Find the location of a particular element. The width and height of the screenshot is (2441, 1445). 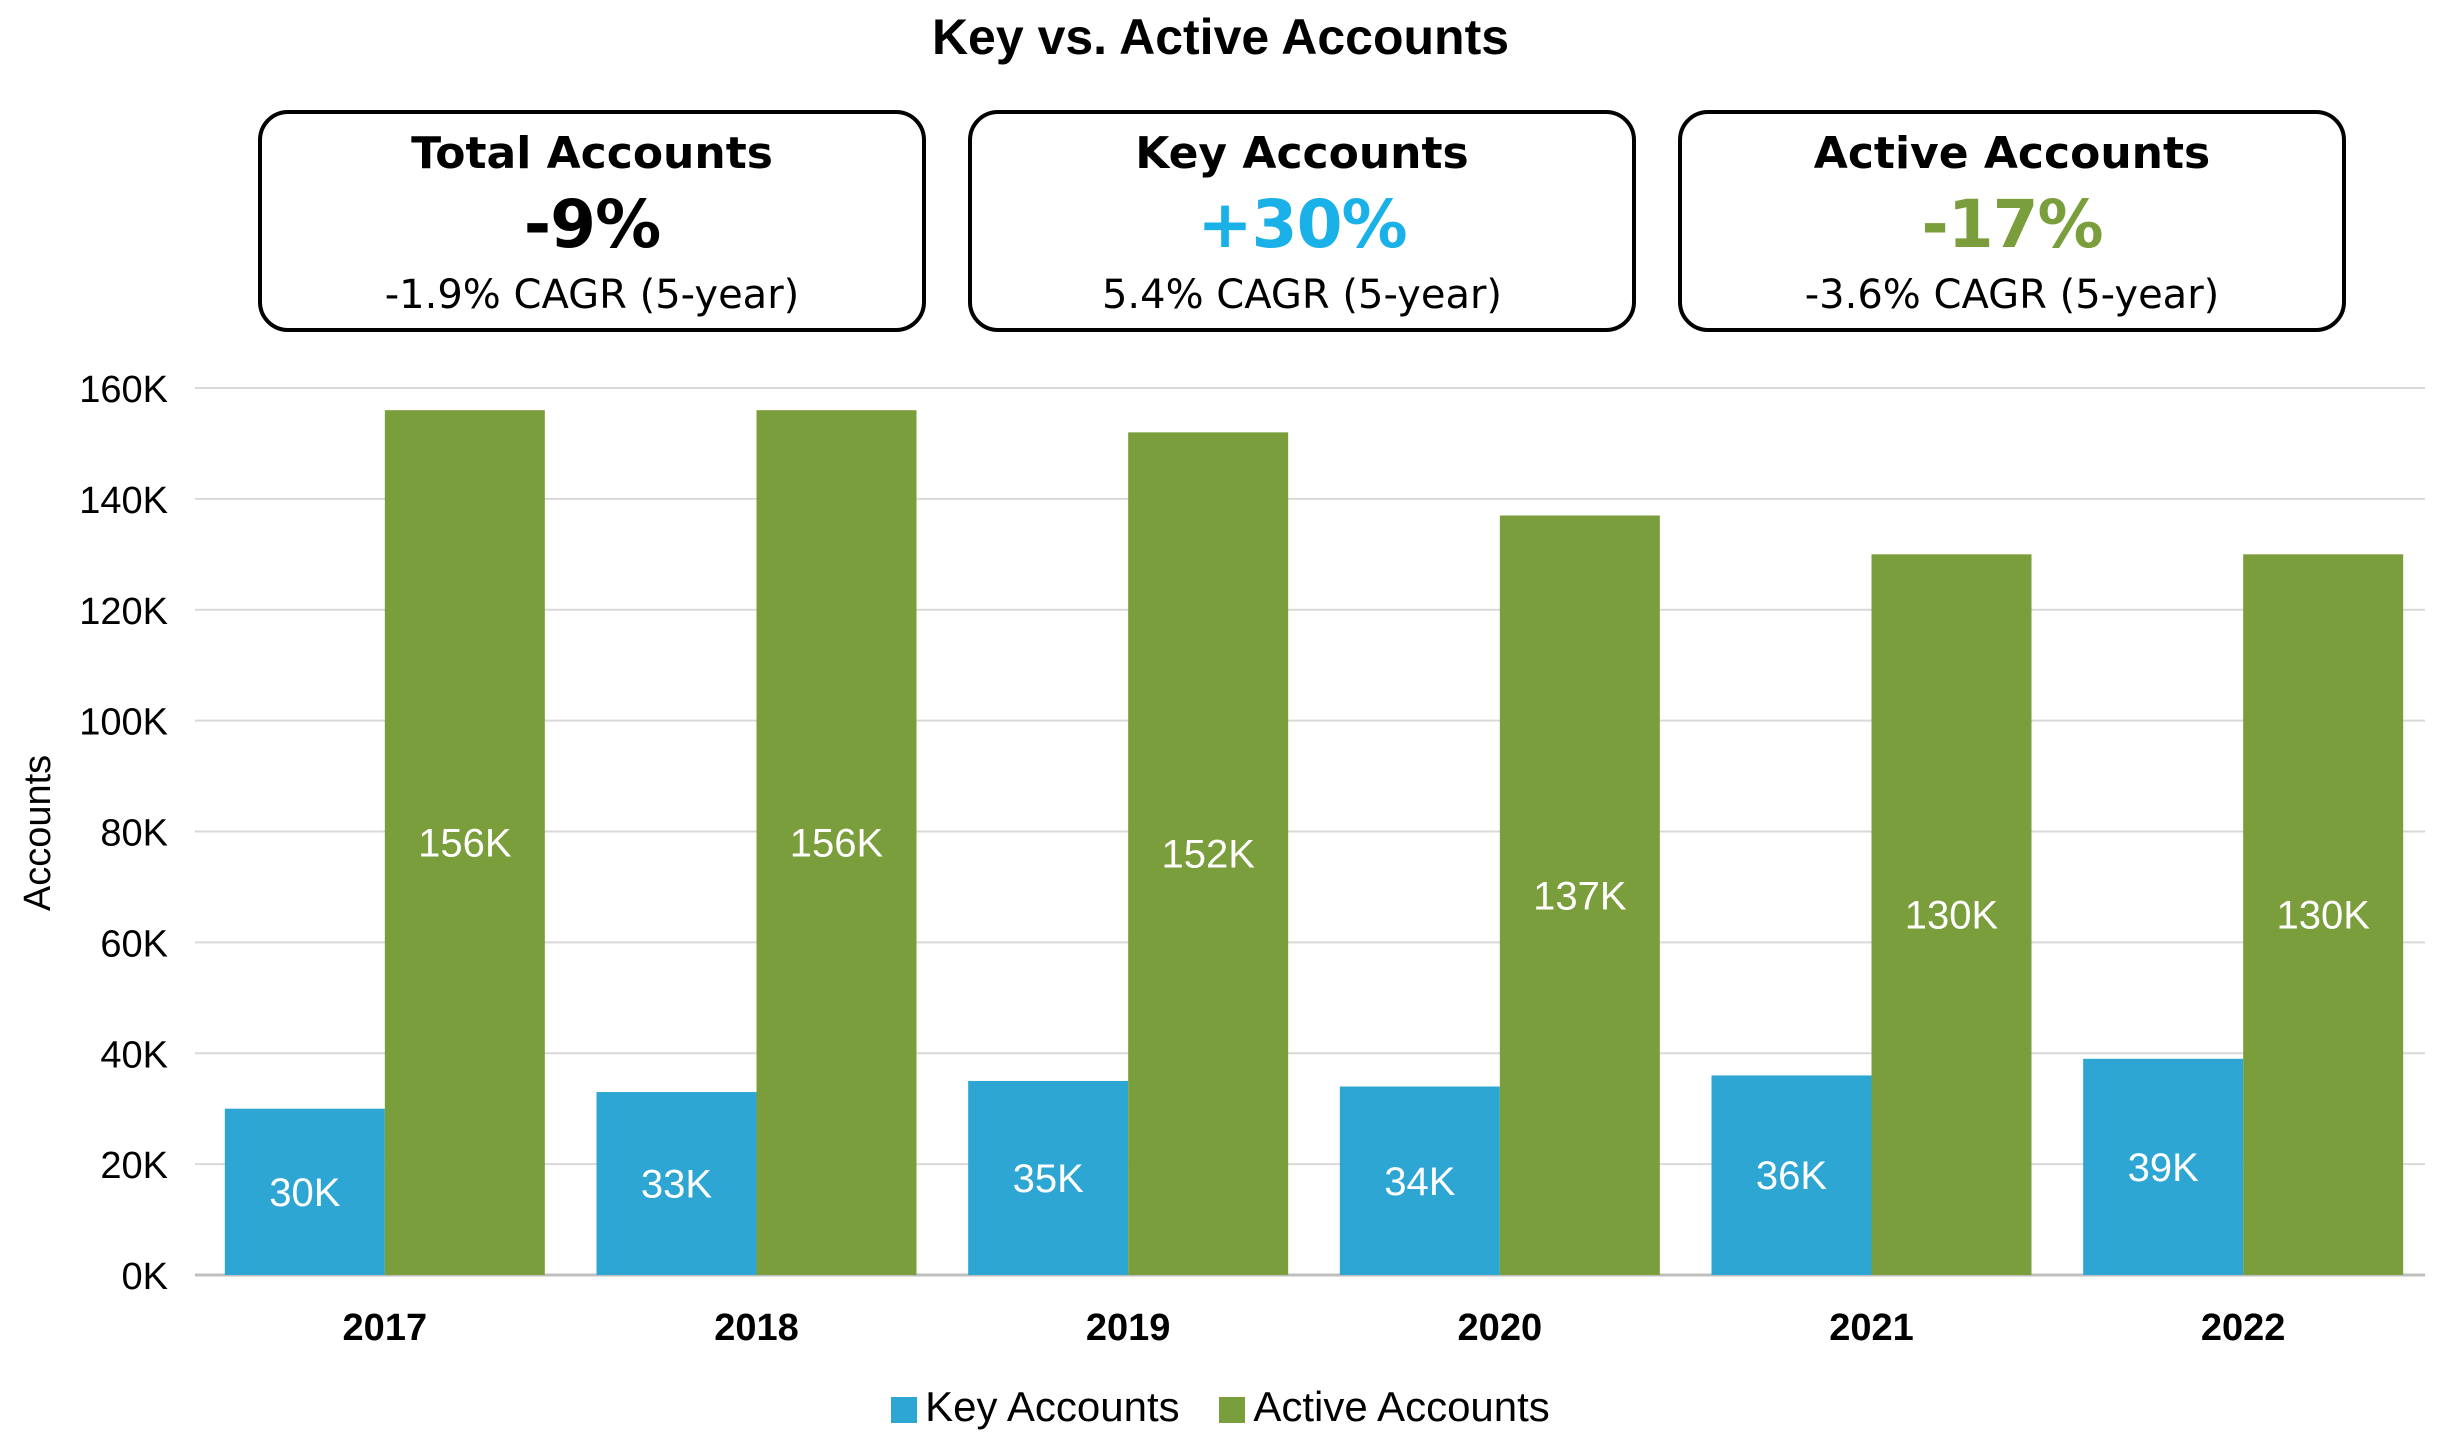

kpi-value: +30% is located at coordinates (1302, 224).